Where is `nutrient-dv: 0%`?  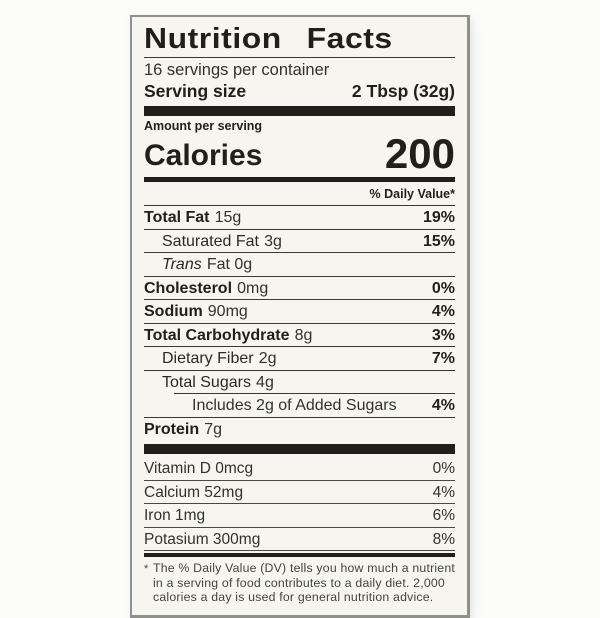 nutrient-dv: 0% is located at coordinates (443, 288).